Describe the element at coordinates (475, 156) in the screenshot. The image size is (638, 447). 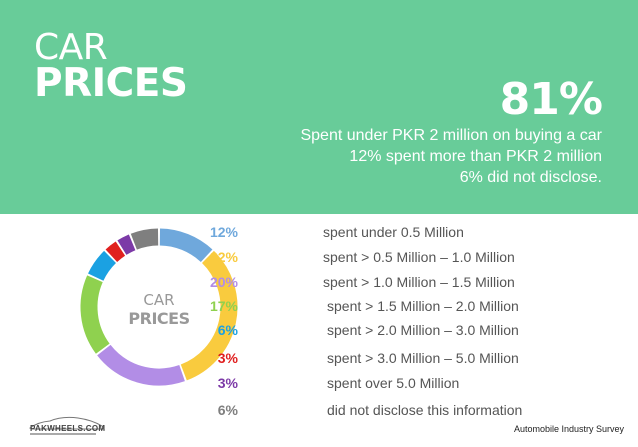
I see `summary-line-2: 12% spent more than PKR 2 million` at that location.